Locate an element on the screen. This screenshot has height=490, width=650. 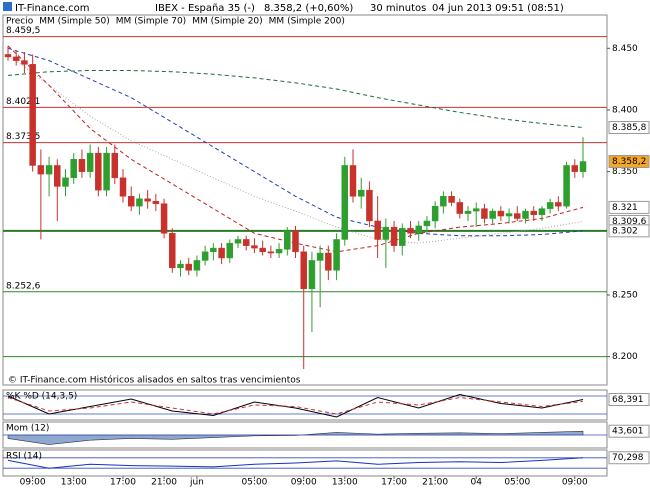
site-name: IT-Finance.com is located at coordinates (52, 8).